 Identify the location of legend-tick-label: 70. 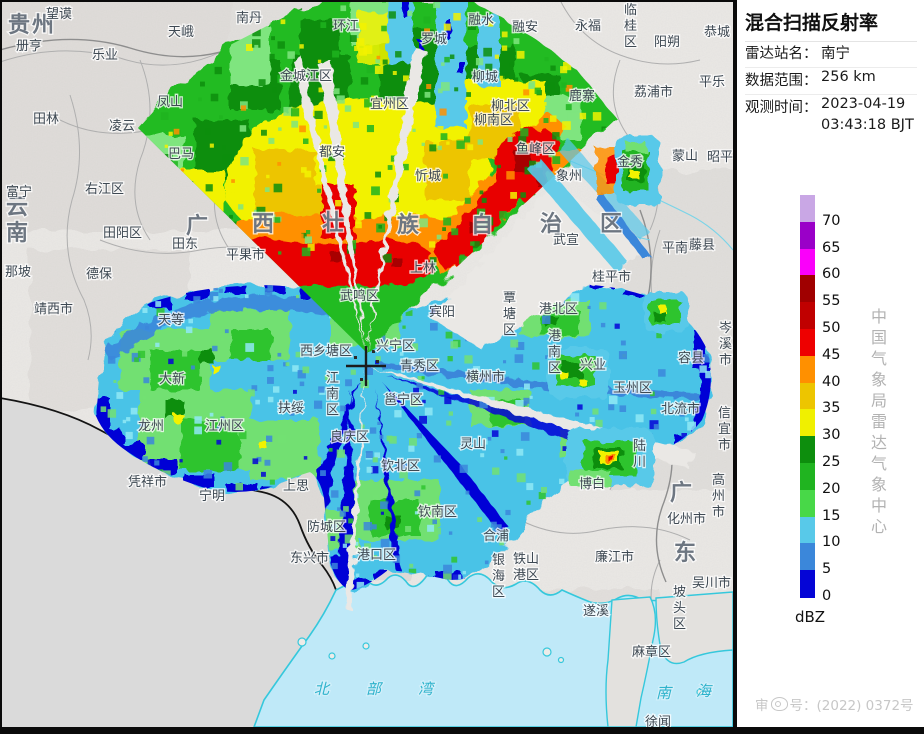
(831, 220).